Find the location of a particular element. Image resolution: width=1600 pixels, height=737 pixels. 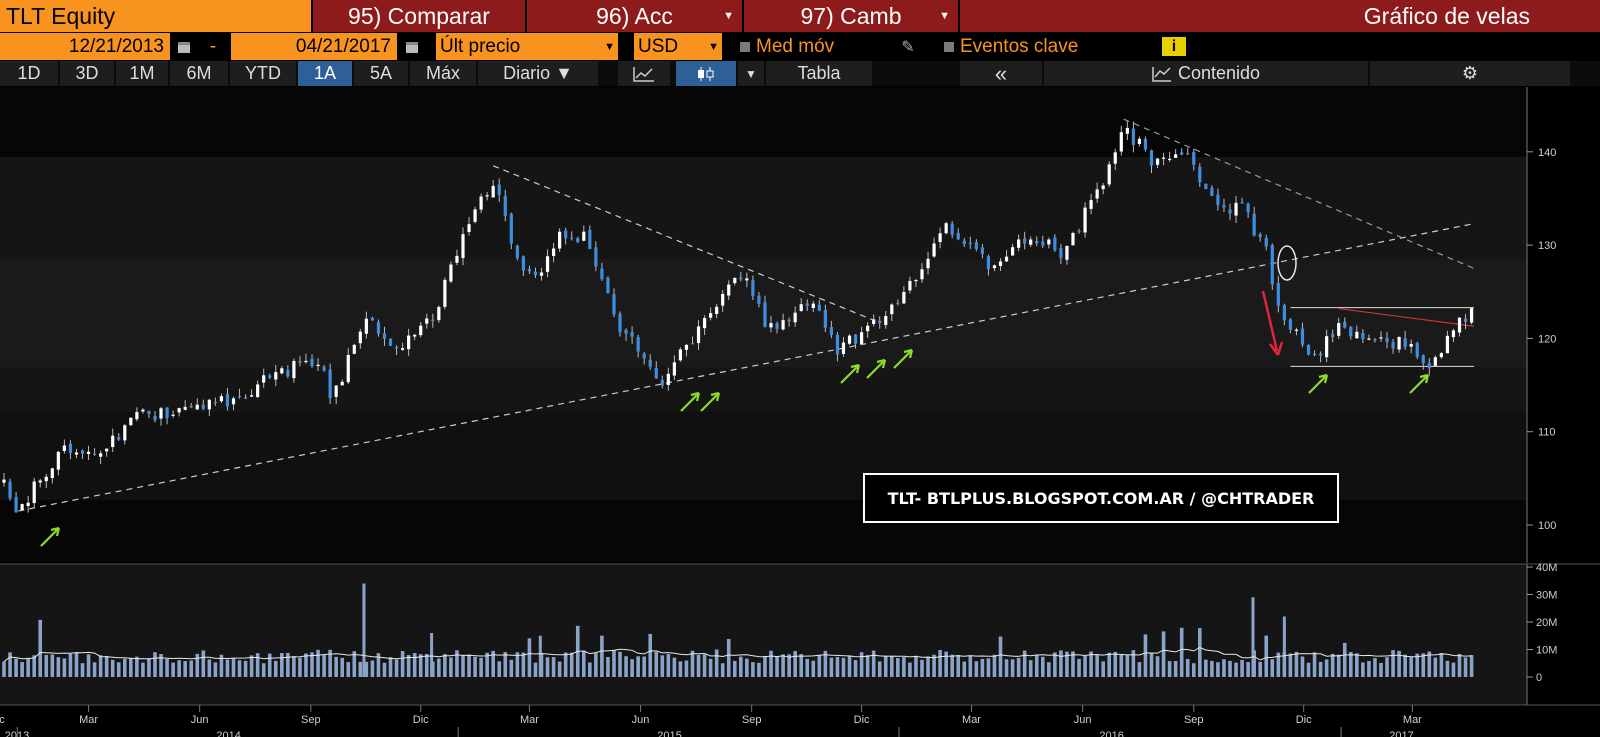

ticker-field: TLT Equity is located at coordinates (155, 16).